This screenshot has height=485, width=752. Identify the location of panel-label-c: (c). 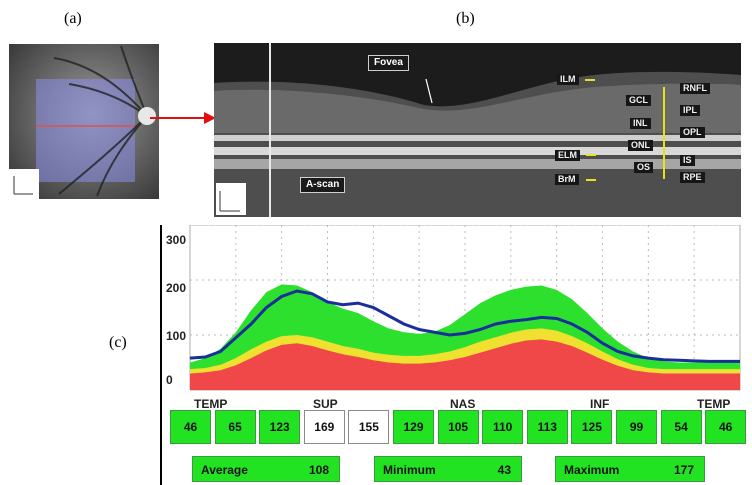
(118, 342).